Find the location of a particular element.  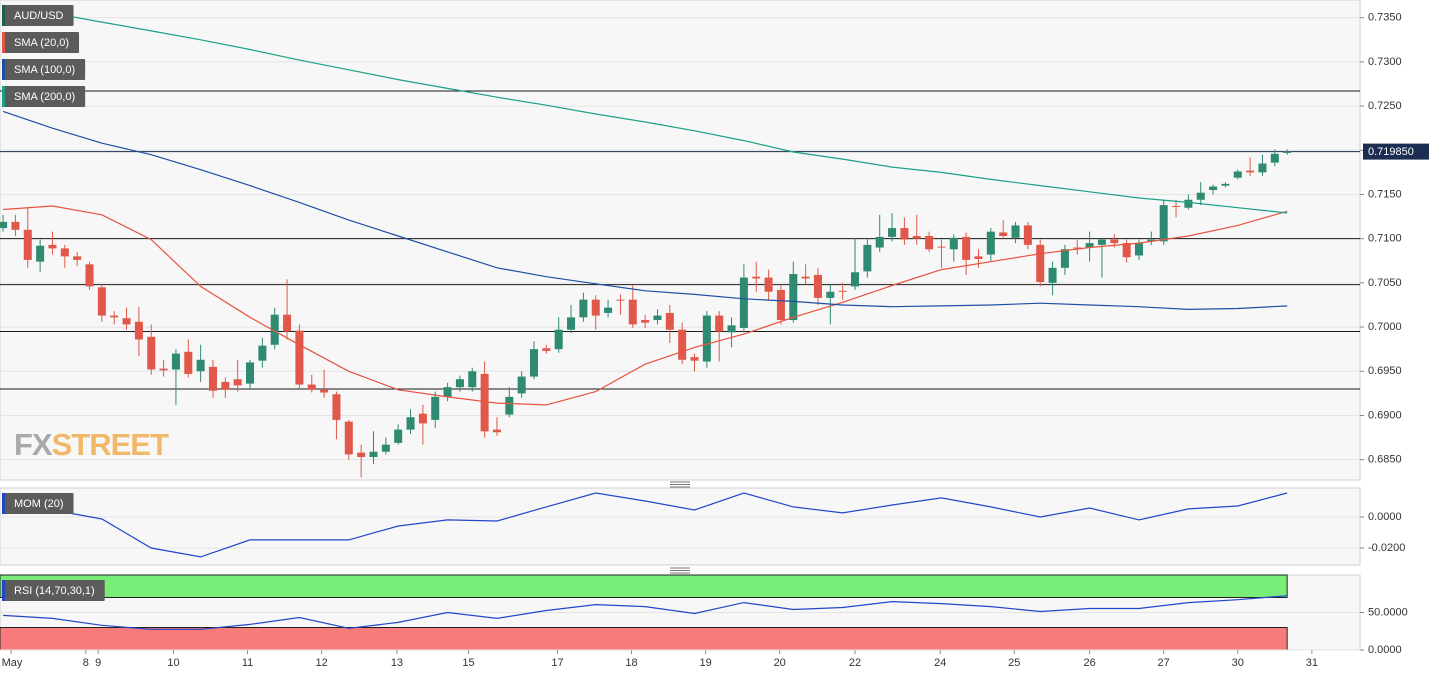

y-tick-label: 0.7000 is located at coordinates (1385, 327).